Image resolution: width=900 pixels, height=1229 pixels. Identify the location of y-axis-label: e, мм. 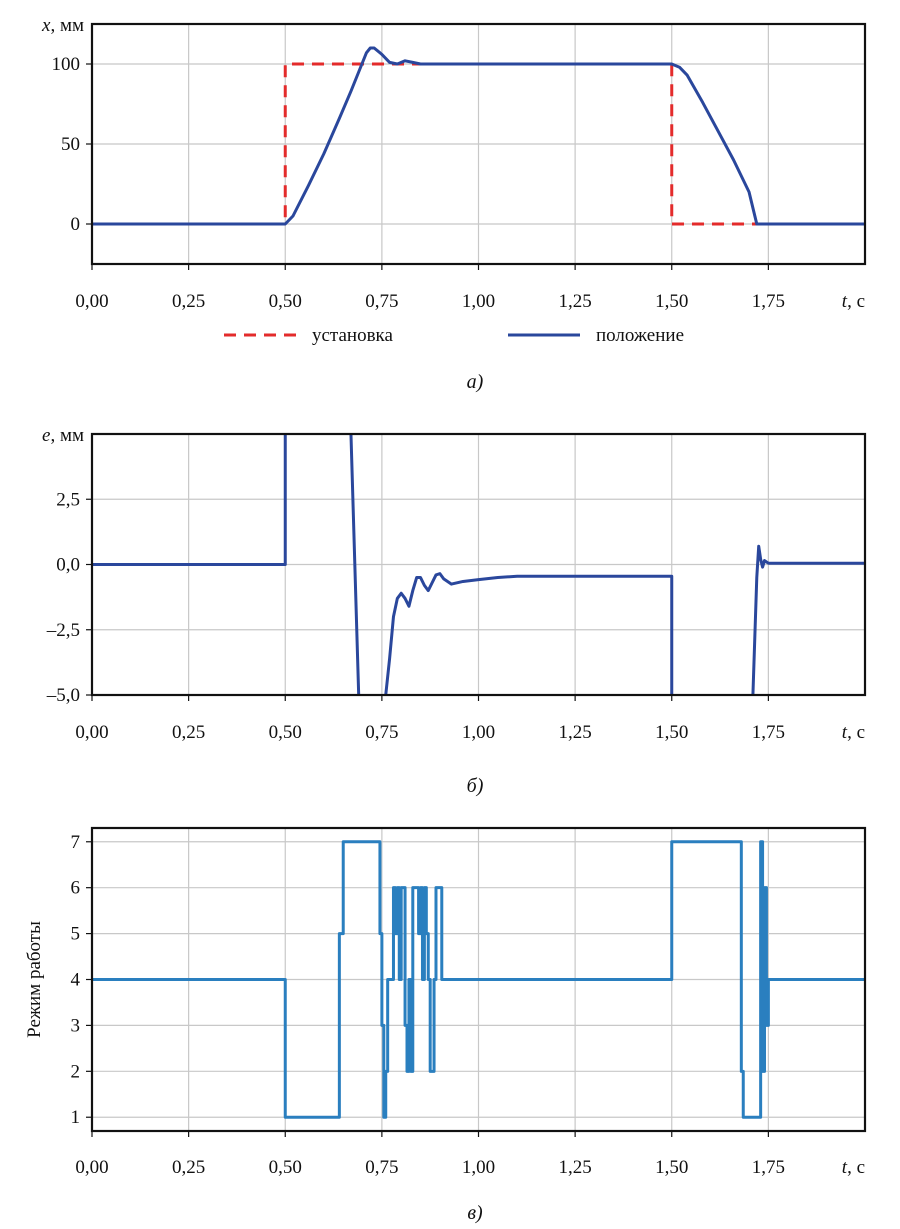
(63, 435).